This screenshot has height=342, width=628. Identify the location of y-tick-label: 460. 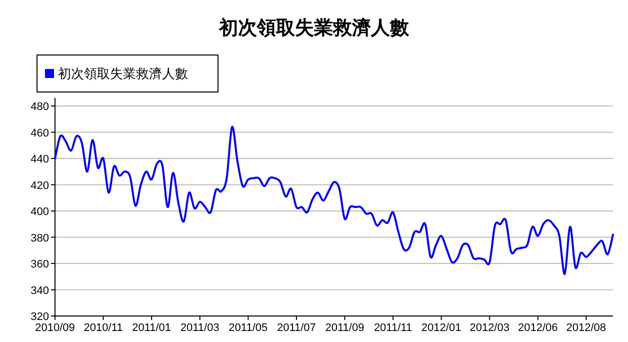
(39, 133).